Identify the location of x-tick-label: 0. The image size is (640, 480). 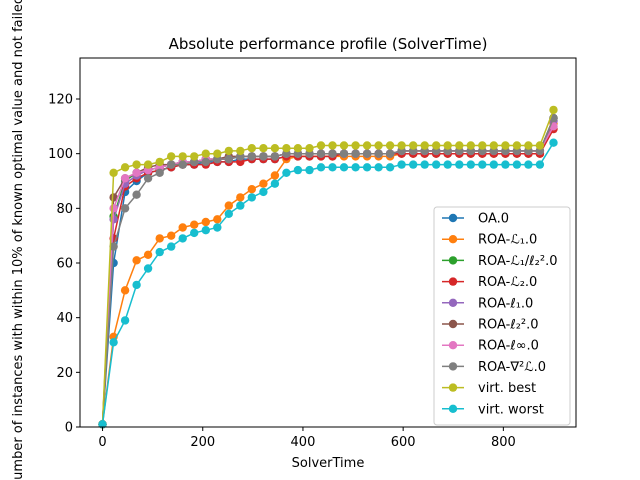
(102, 442).